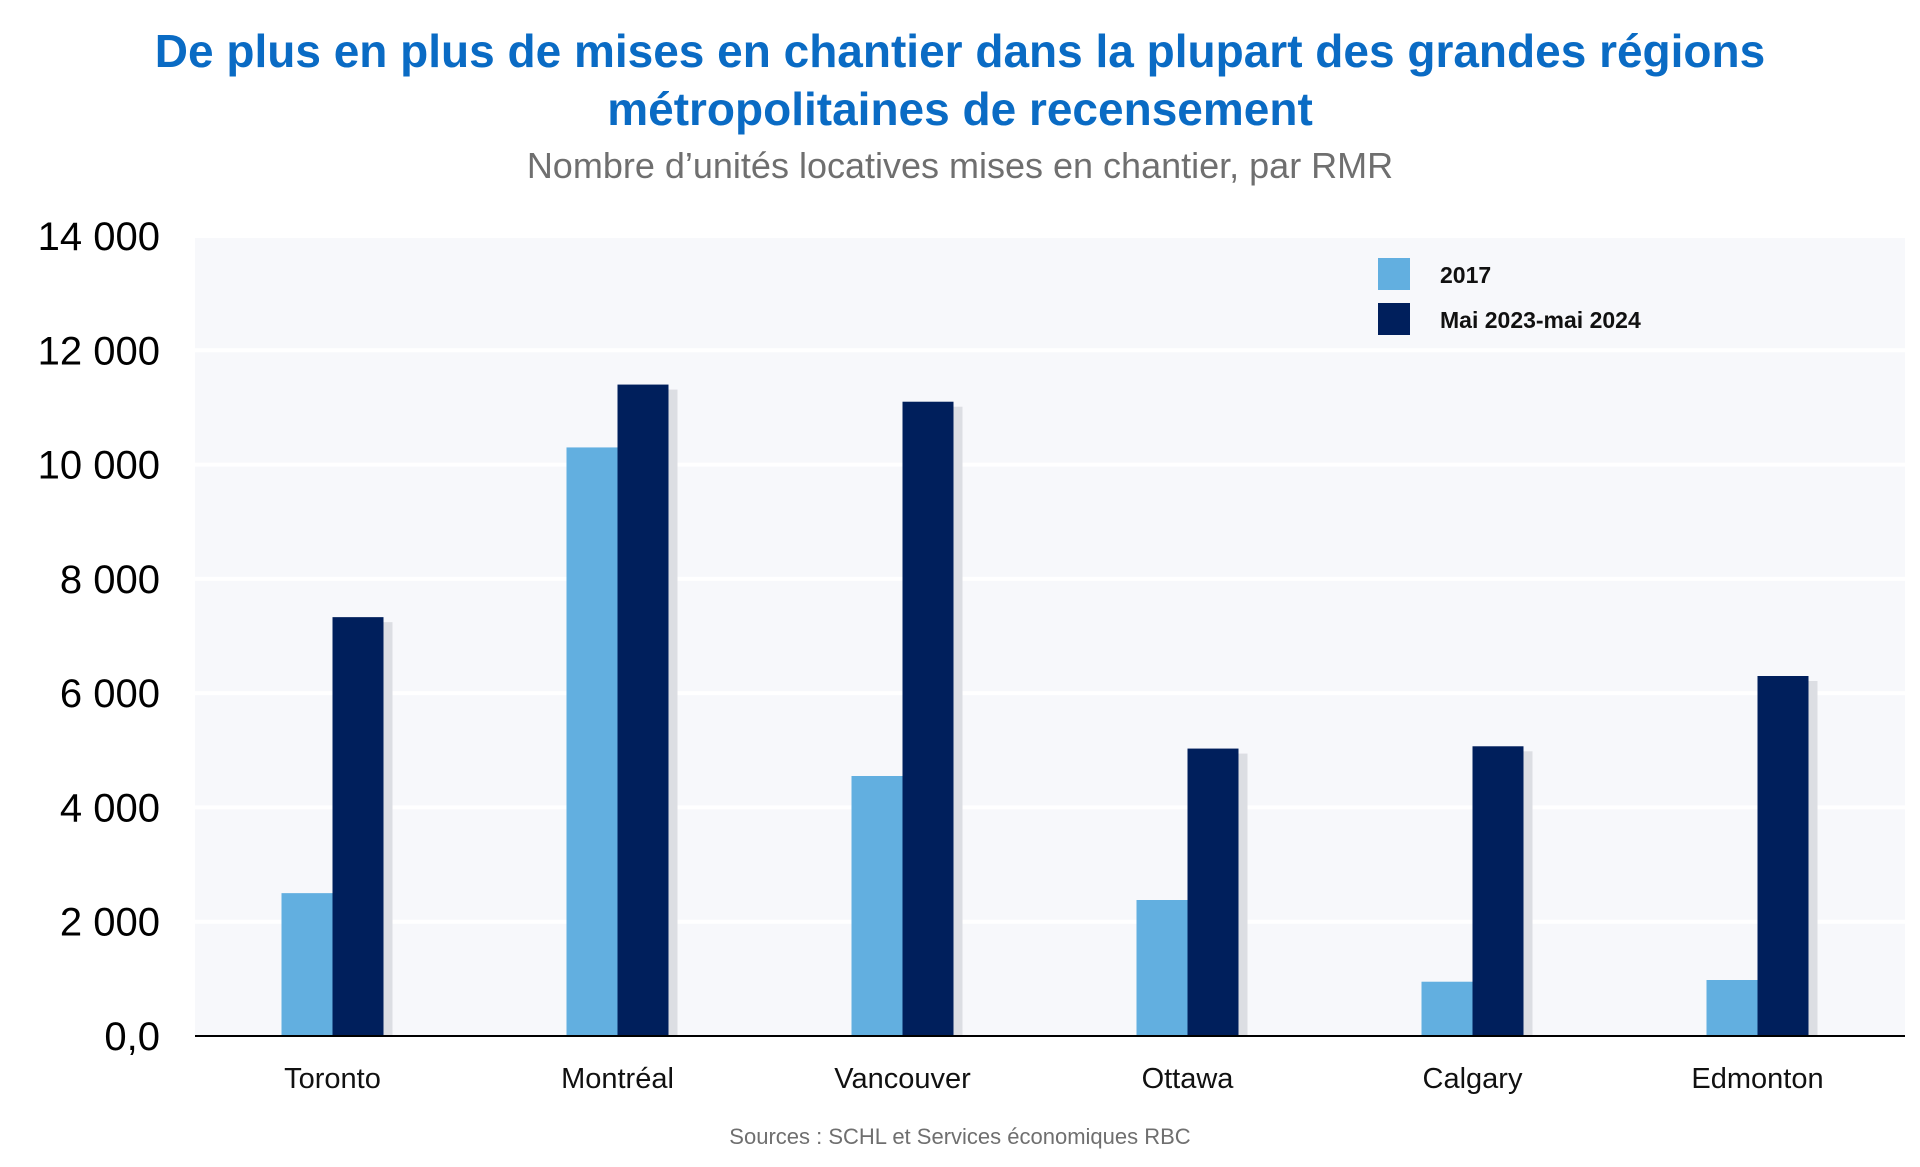 The image size is (1920, 1167). Describe the element at coordinates (1447, 1008) in the screenshot. I see `bar-series1-calgary` at that location.